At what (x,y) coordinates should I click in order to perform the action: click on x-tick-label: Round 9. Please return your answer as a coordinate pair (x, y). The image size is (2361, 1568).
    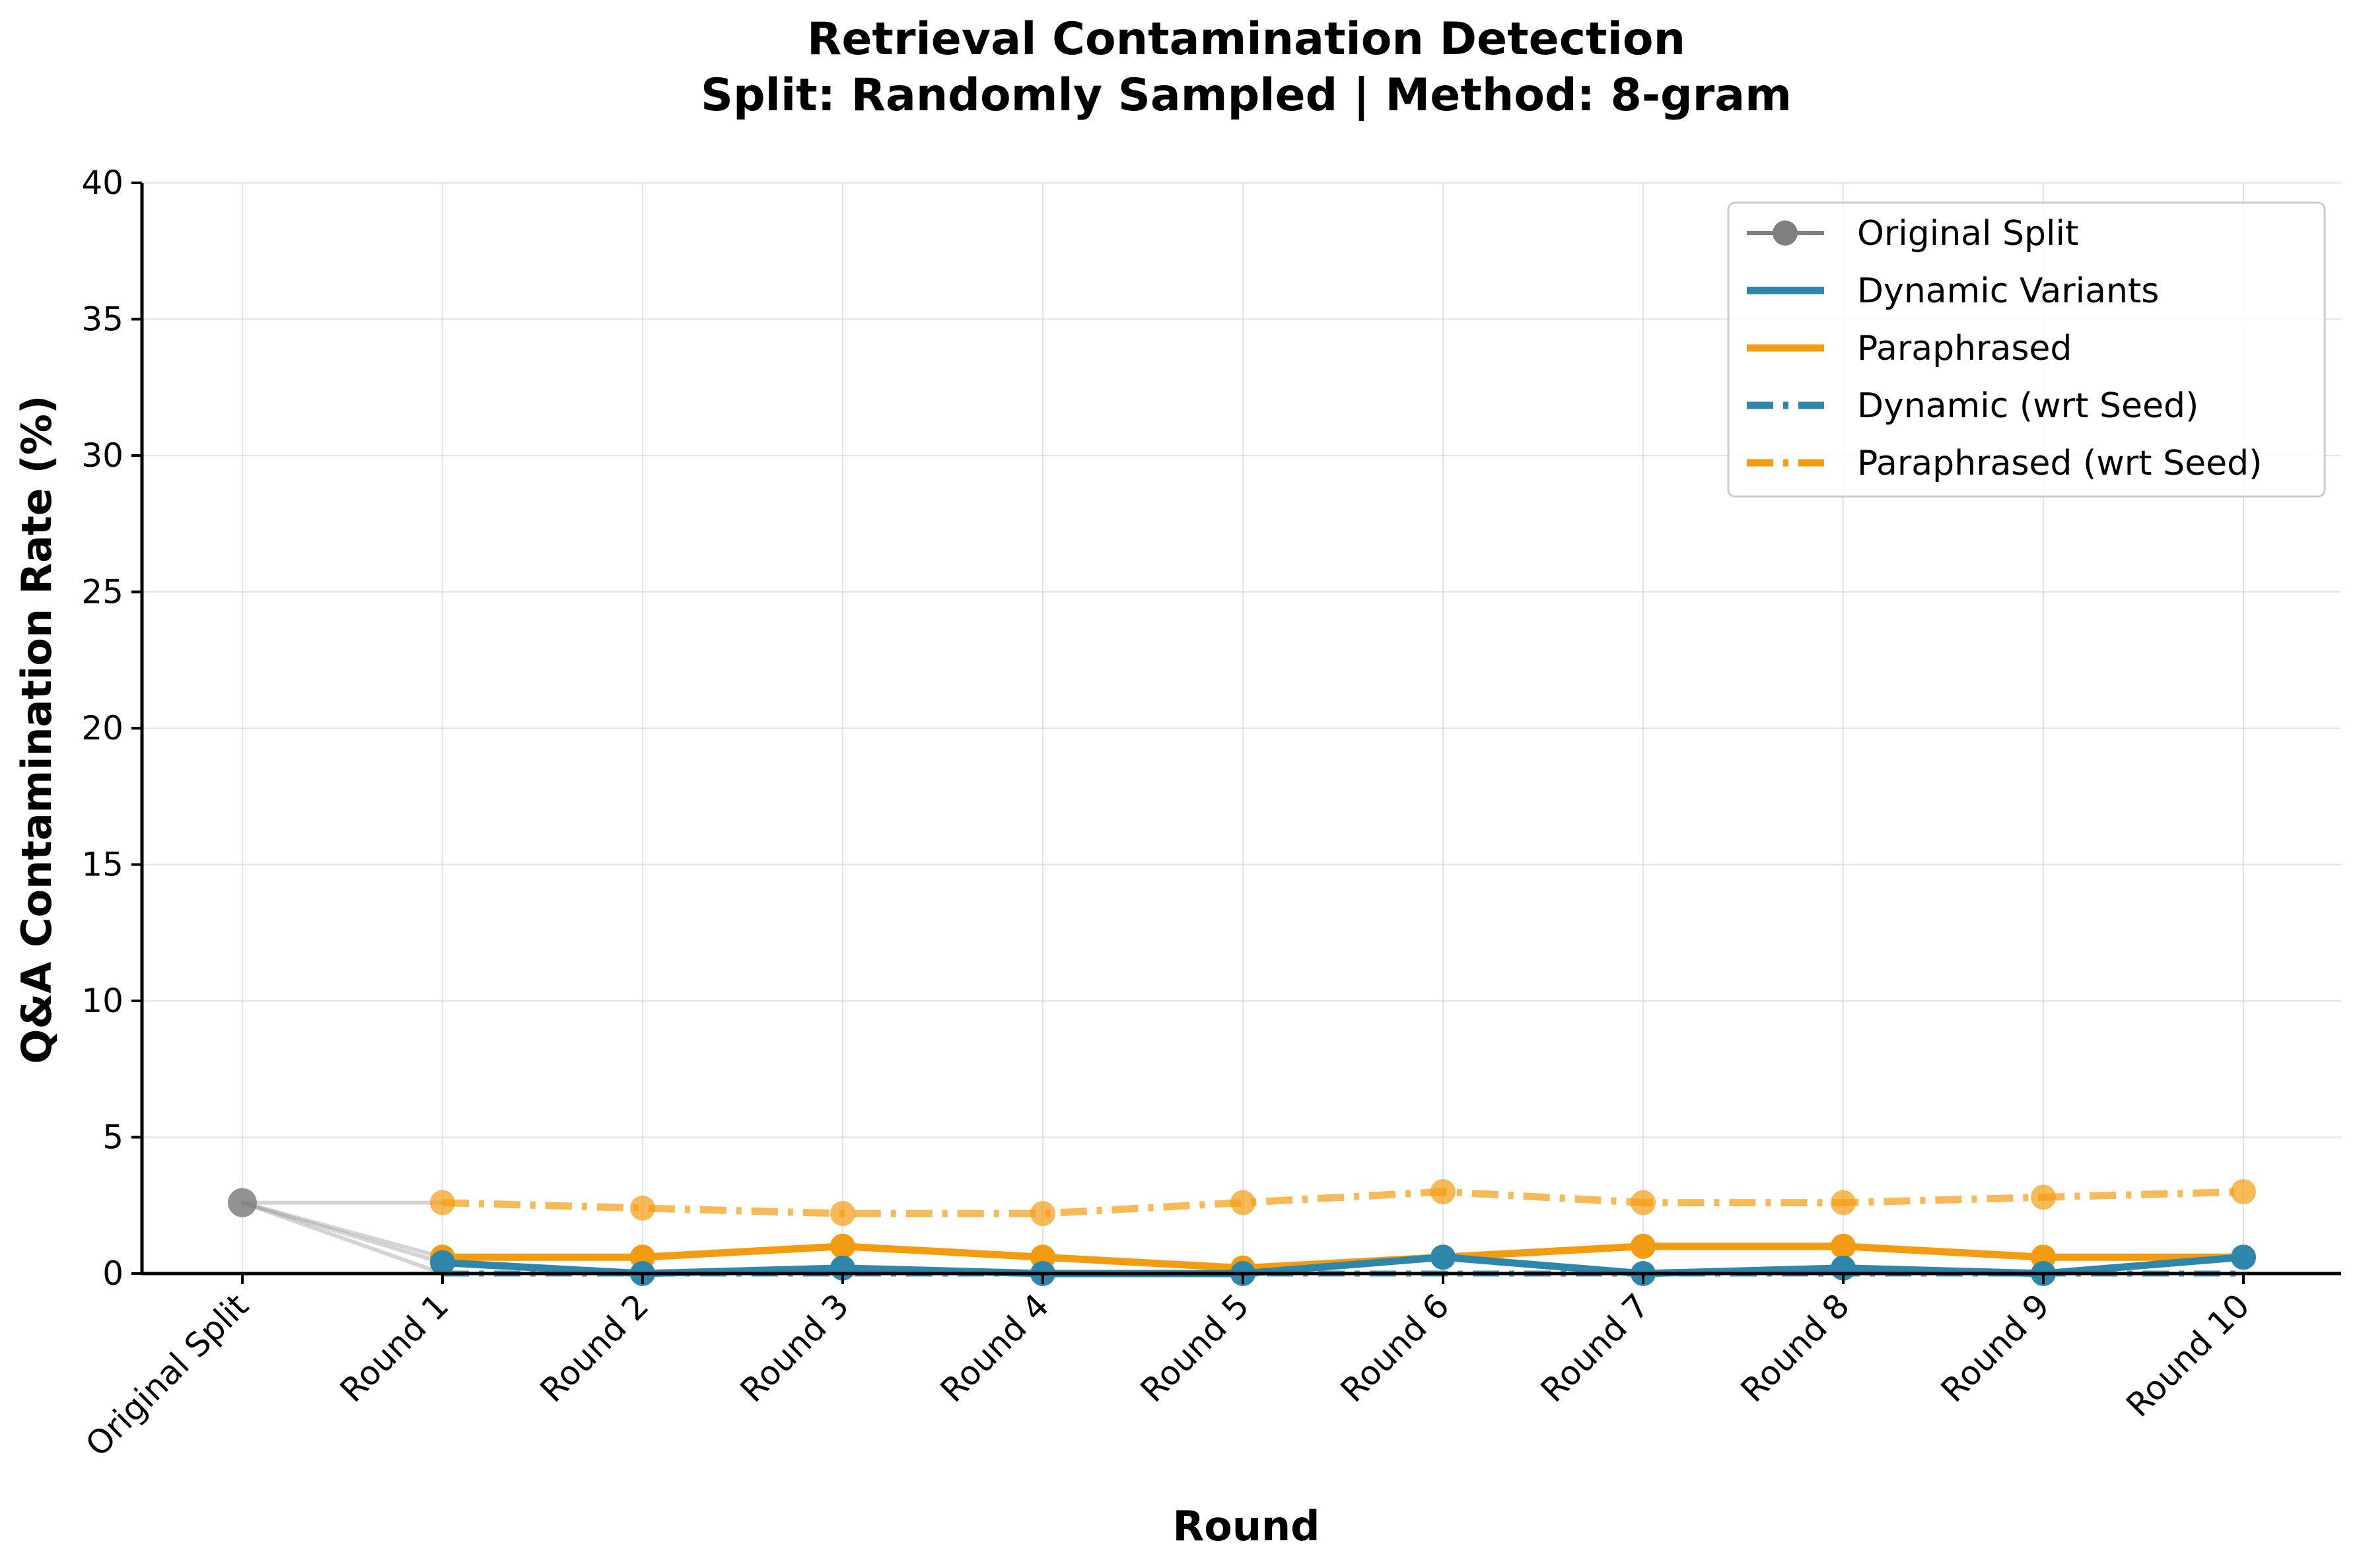
    Looking at the image, I should click on (1995, 1348).